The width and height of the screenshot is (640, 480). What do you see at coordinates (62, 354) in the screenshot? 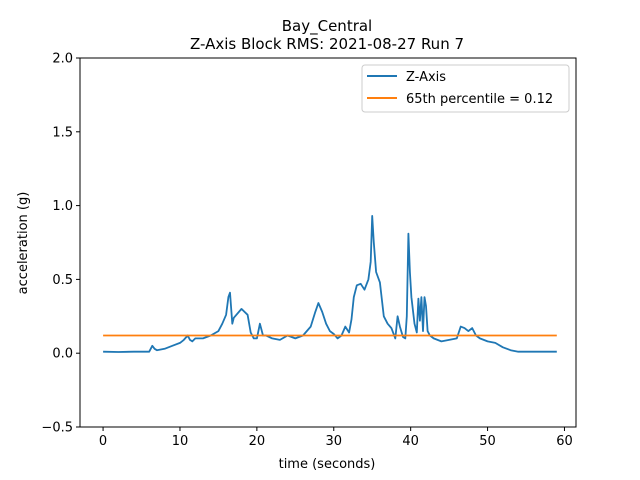
I see `y-tick-label: 0.0` at bounding box center [62, 354].